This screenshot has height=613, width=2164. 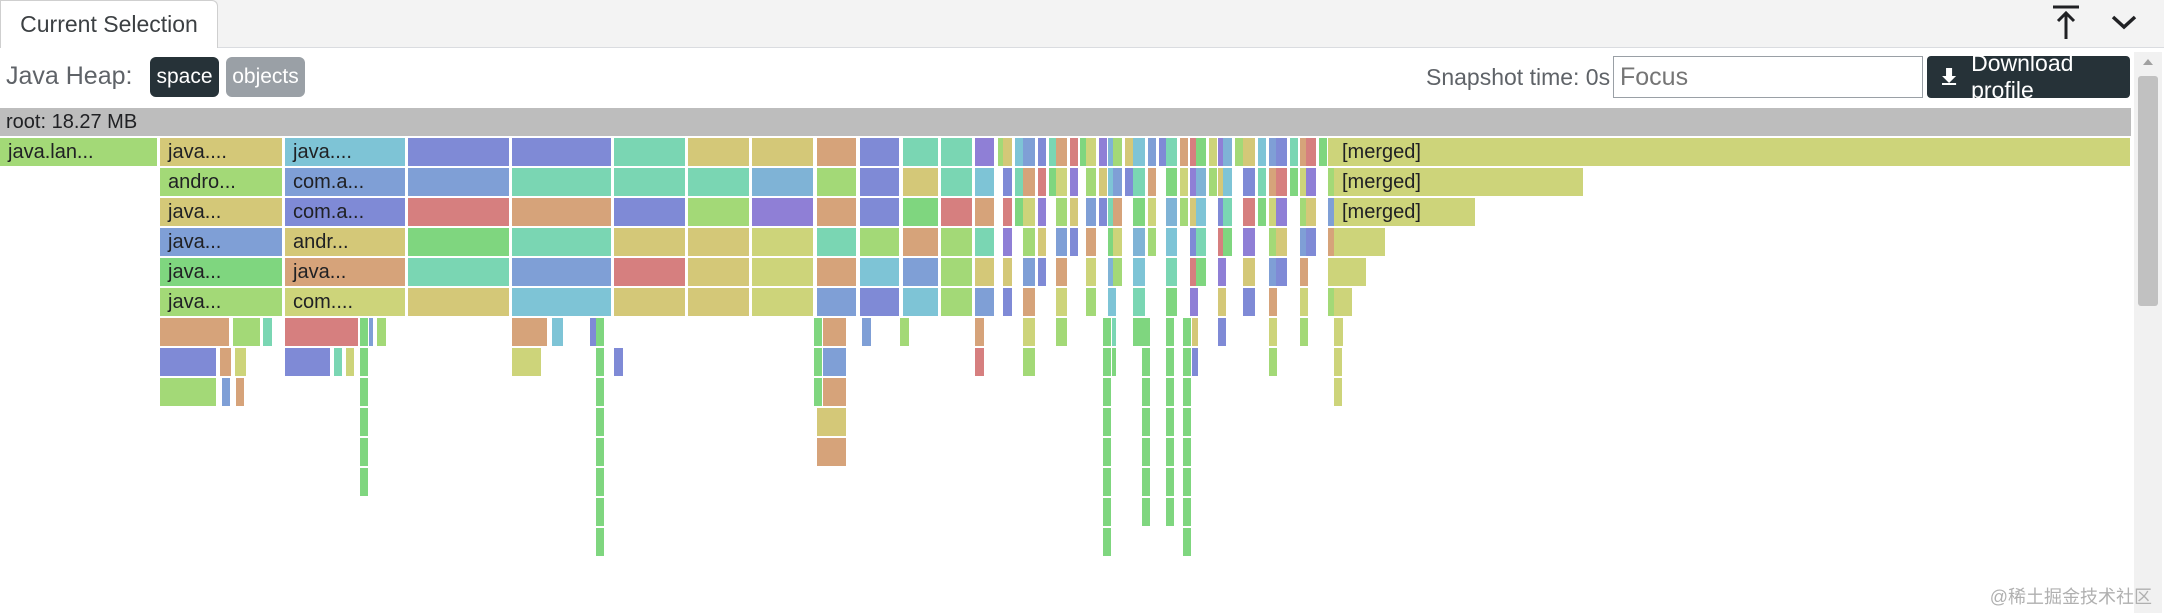 I want to click on scroll-up-icon, so click(x=2148, y=62).